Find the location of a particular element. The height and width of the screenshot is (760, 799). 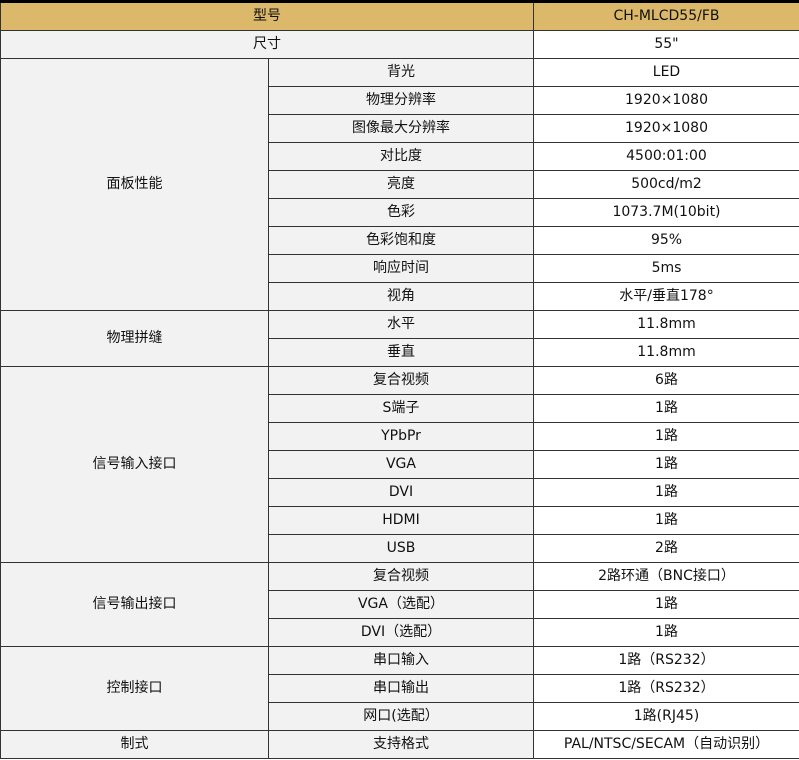

spec-label: S端子 is located at coordinates (401, 408).